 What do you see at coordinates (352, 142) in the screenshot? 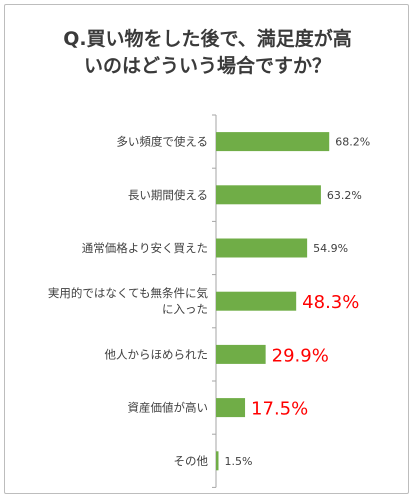
I see `data-label: 68.2%` at bounding box center [352, 142].